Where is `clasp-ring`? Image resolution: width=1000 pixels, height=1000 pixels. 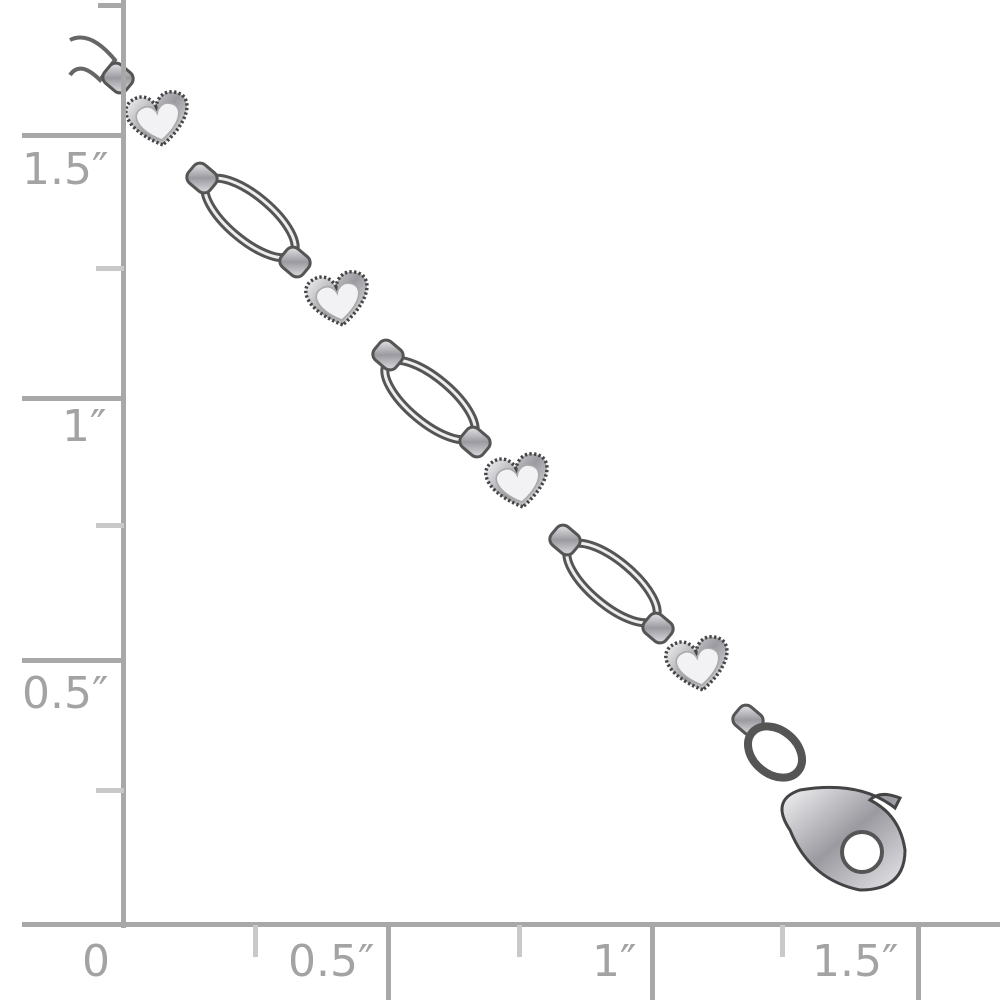 clasp-ring is located at coordinates (775, 752).